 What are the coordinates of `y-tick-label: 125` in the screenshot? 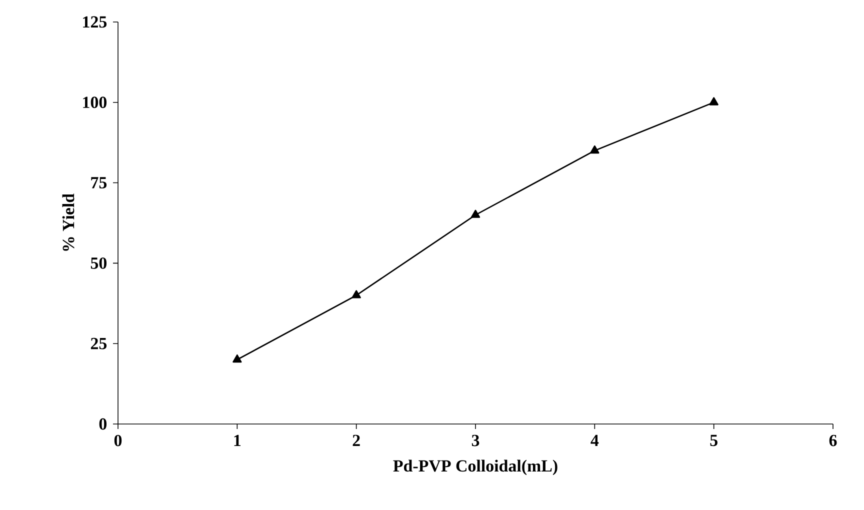 It's located at (95, 22).